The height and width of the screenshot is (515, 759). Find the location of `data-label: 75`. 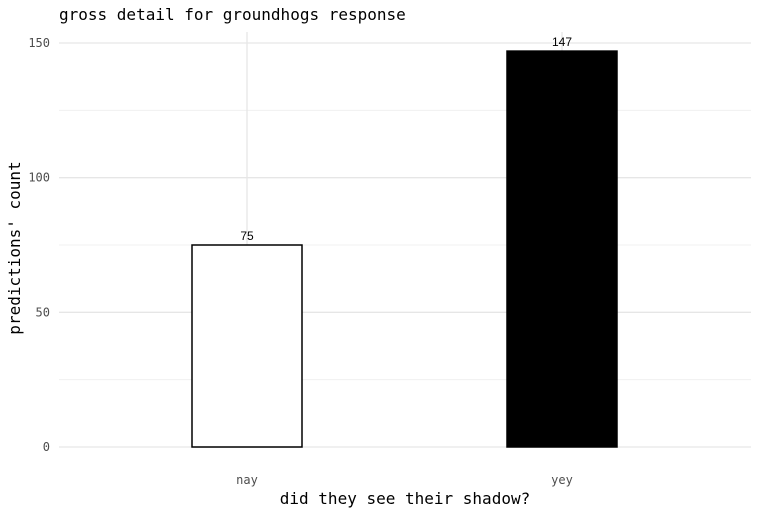

data-label: 75 is located at coordinates (247, 236).